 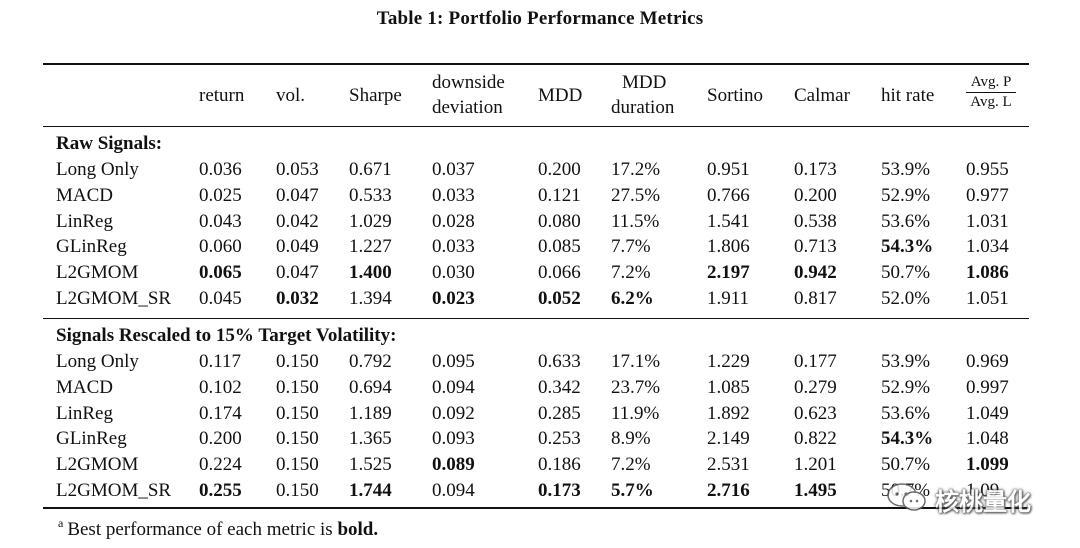 What do you see at coordinates (906, 497) in the screenshot?
I see `chat-bubble-icon` at bounding box center [906, 497].